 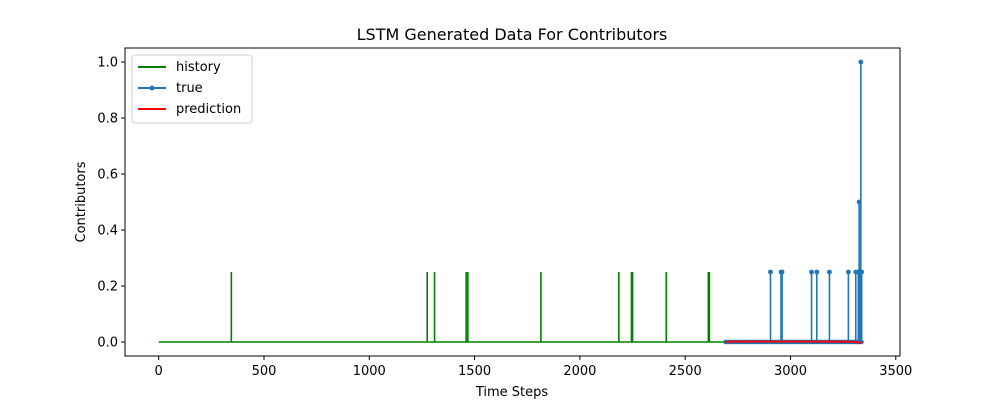 I want to click on legend-label-true: true, so click(x=189, y=88).